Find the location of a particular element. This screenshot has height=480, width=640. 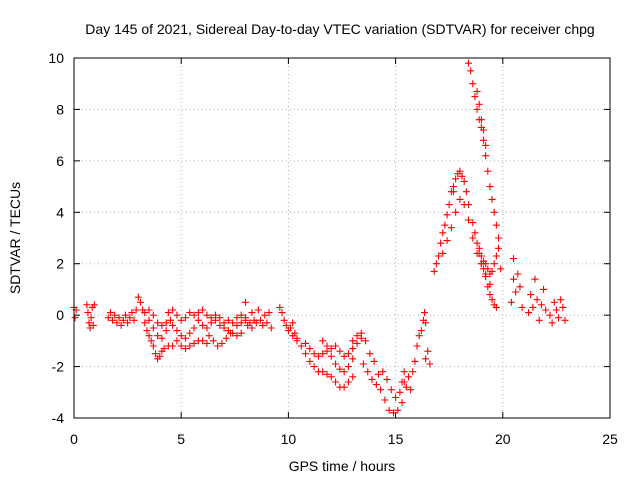

y-tick-label: 0 is located at coordinates (60, 315).